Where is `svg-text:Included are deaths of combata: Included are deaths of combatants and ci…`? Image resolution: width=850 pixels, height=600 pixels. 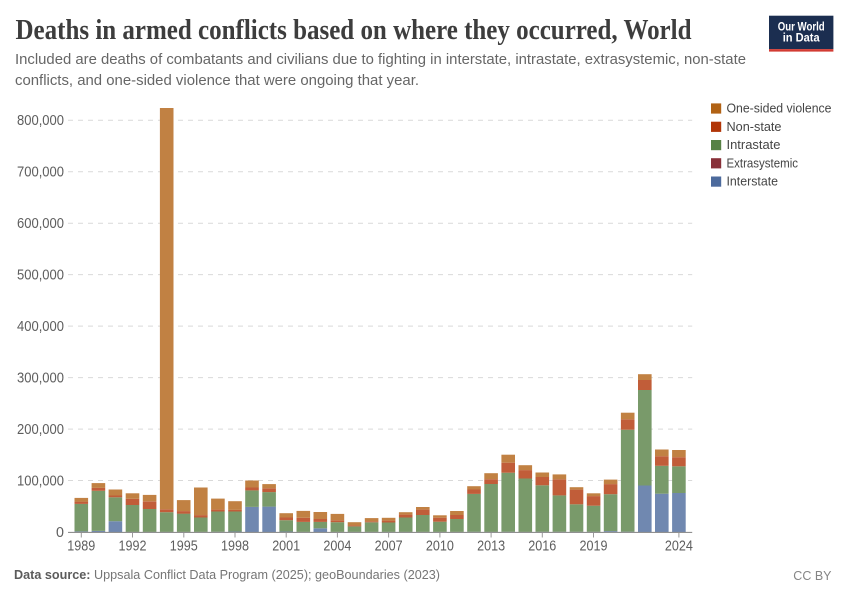 svg-text:Included are deaths of combata: Included are deaths of combatants and ci… is located at coordinates (380, 60).